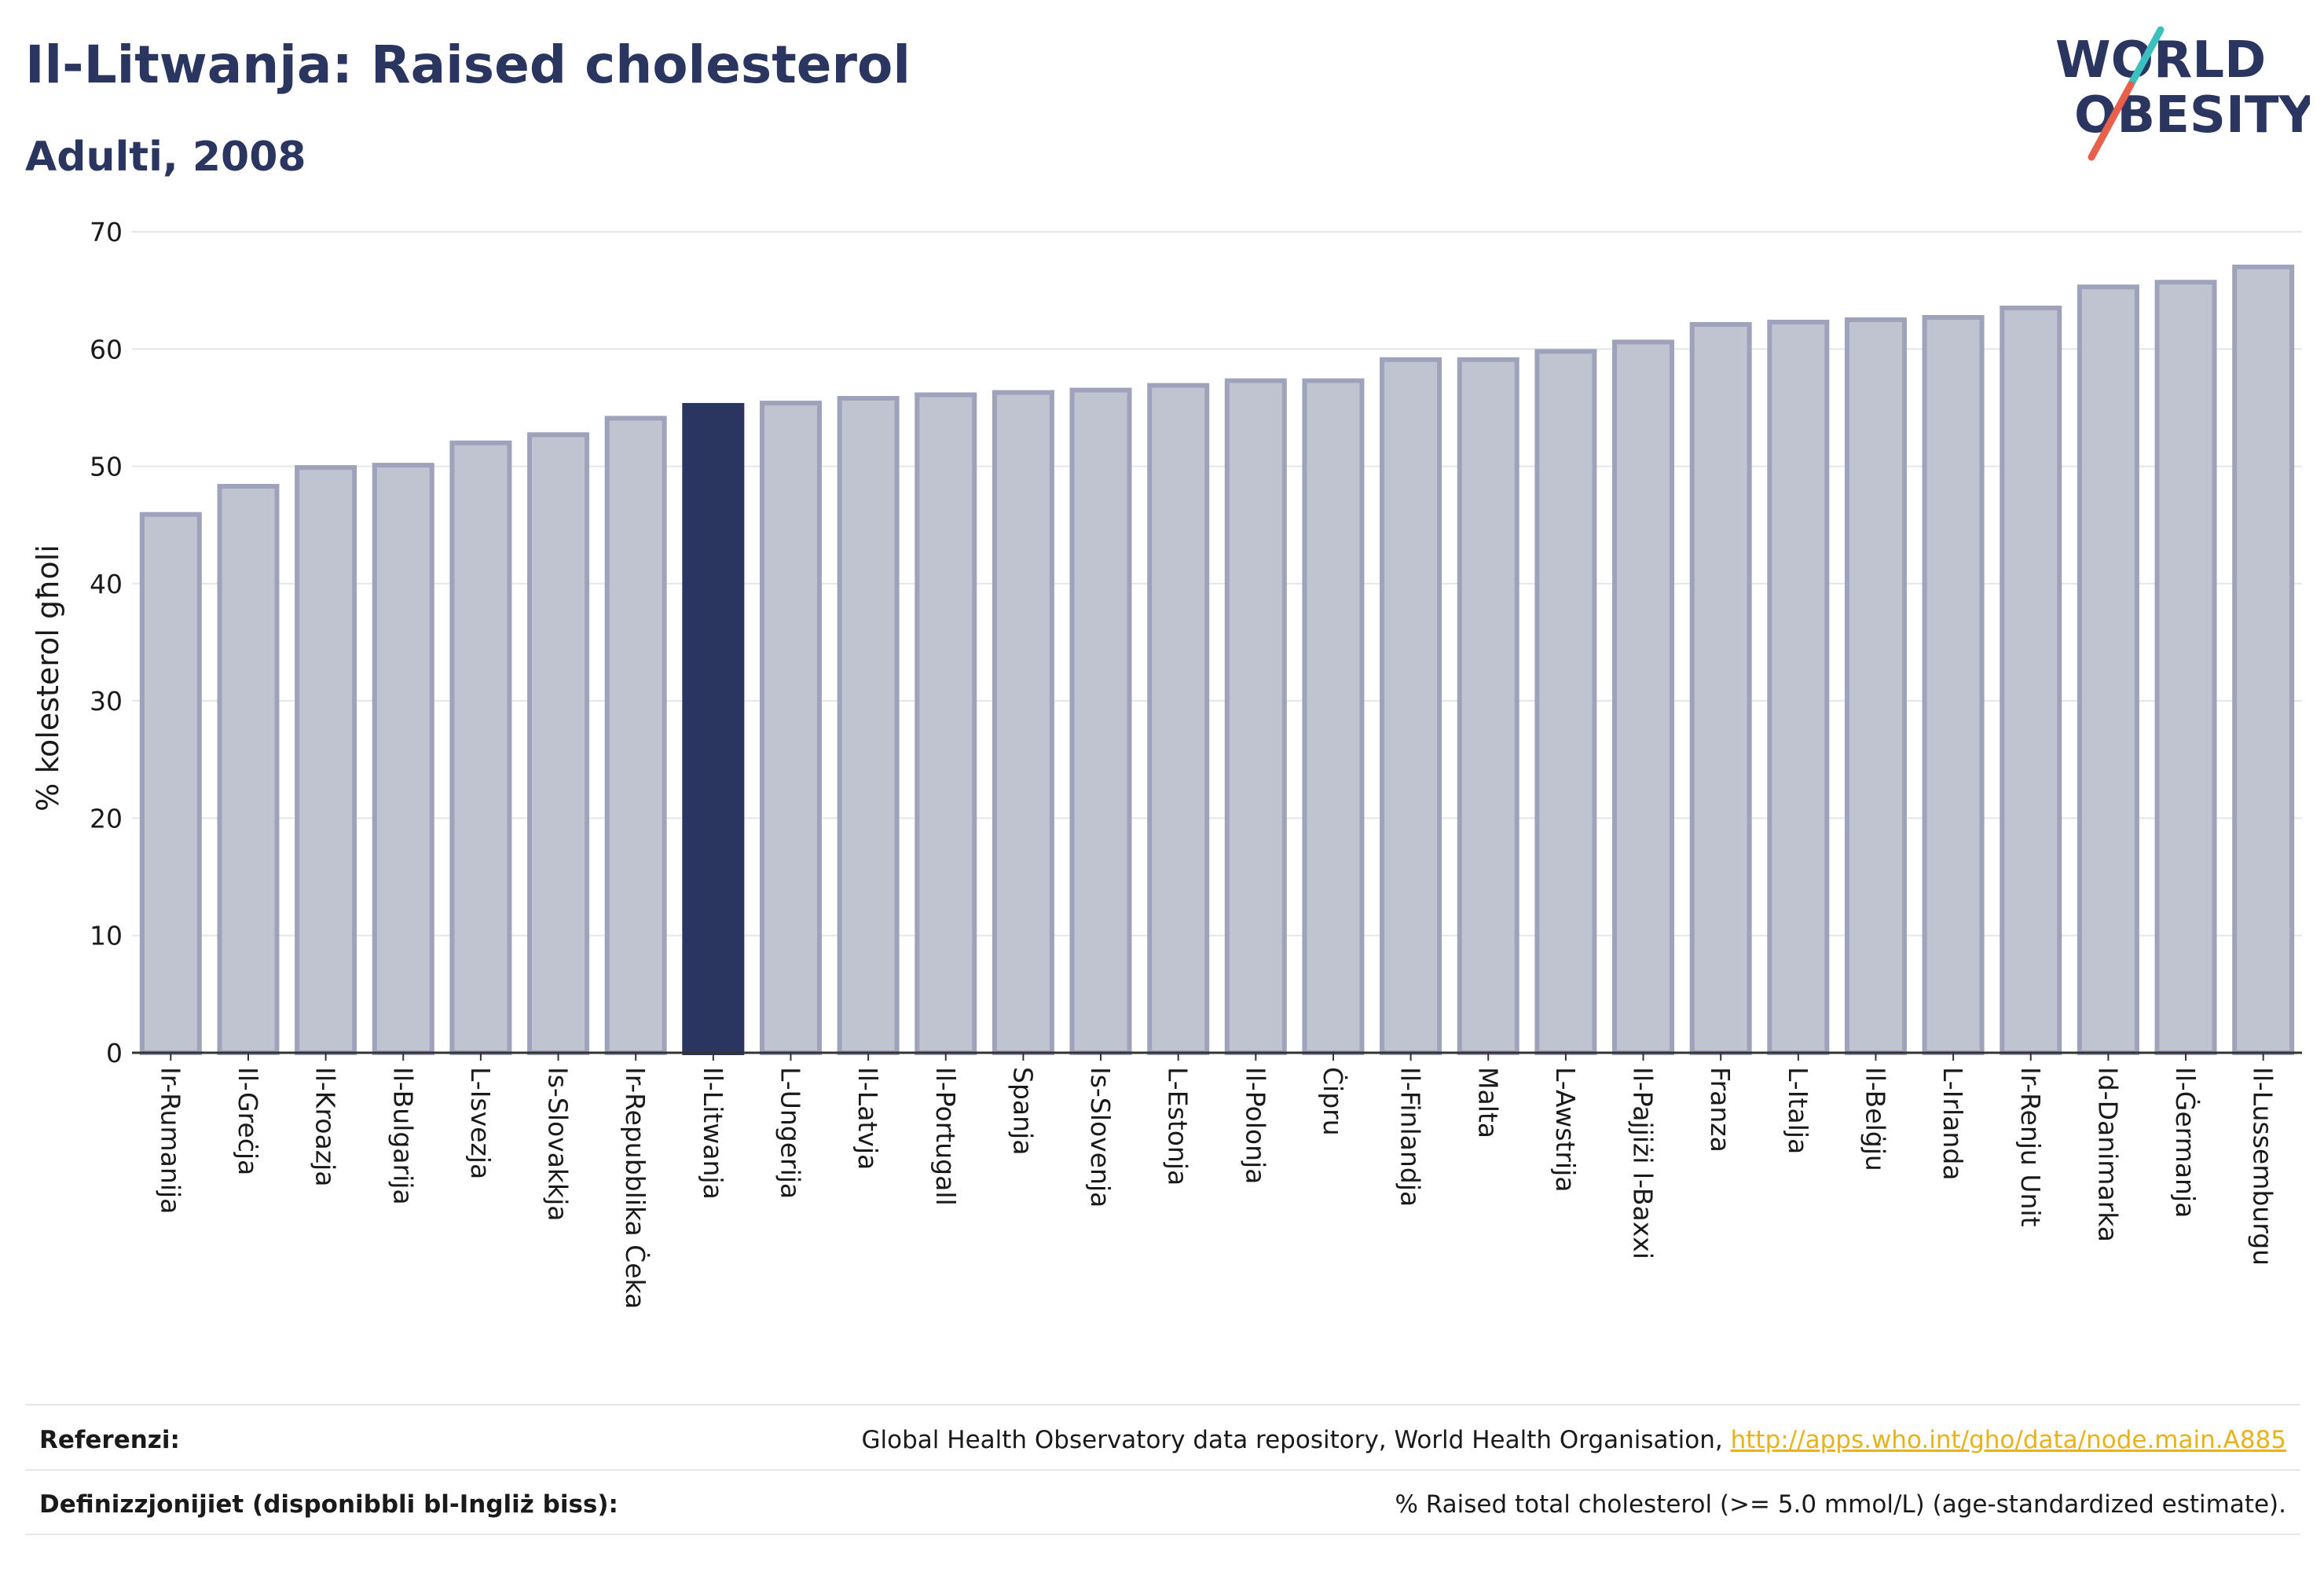 The height and width of the screenshot is (1576, 2324). Describe the element at coordinates (1022, 1111) in the screenshot. I see `x-tick-label: Spanja` at that location.